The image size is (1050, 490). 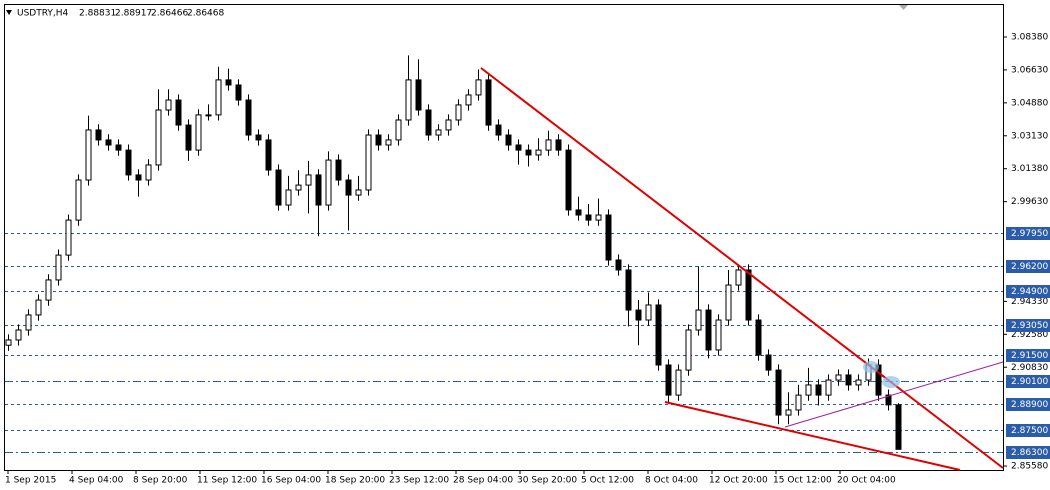 I want to click on symbol: USDTRY,H4, so click(x=43, y=14).